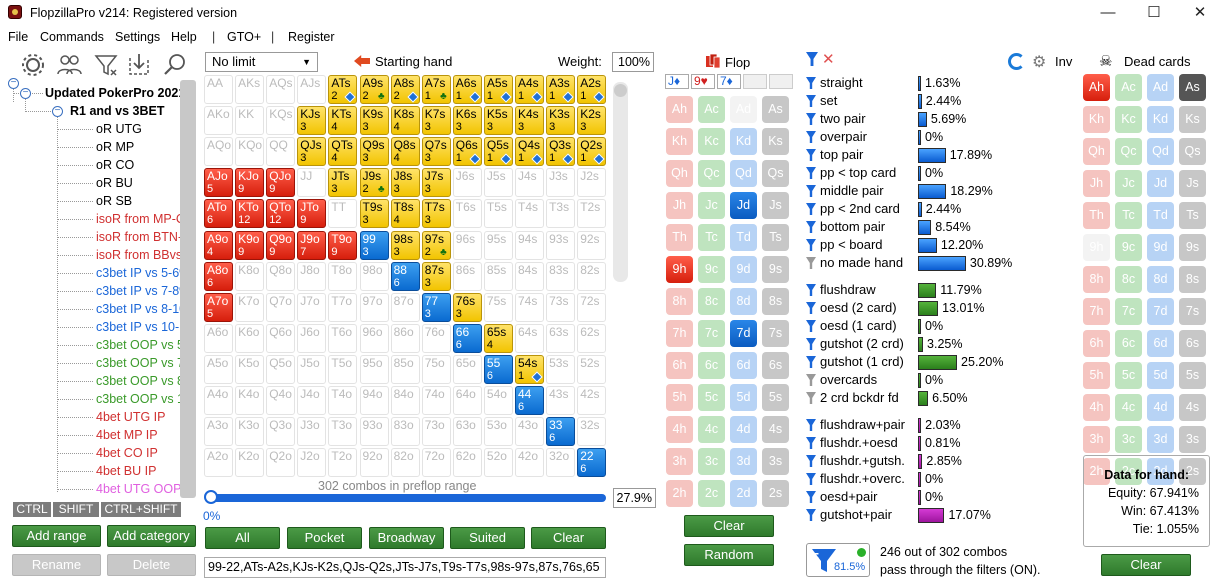 Image resolution: width=1223 pixels, height=587 pixels. What do you see at coordinates (1192, 311) in the screenshot?
I see `dead-card-7s: 7s` at bounding box center [1192, 311].